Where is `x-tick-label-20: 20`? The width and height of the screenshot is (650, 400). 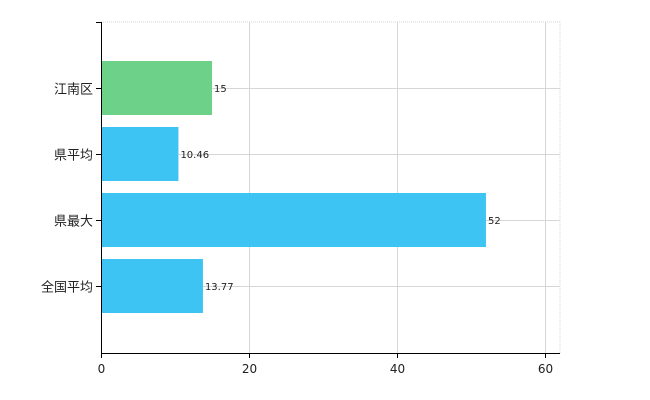
x-tick-label-20: 20 is located at coordinates (249, 369).